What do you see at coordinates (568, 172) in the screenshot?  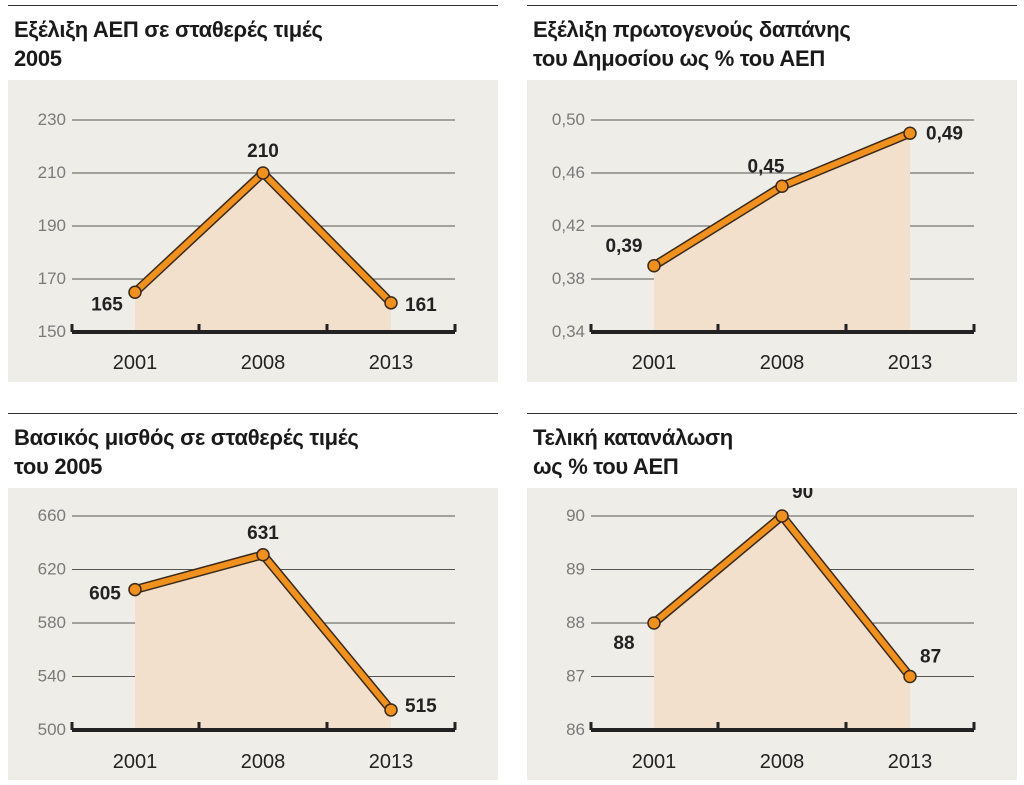 I see `y-tick-label: 0,46` at bounding box center [568, 172].